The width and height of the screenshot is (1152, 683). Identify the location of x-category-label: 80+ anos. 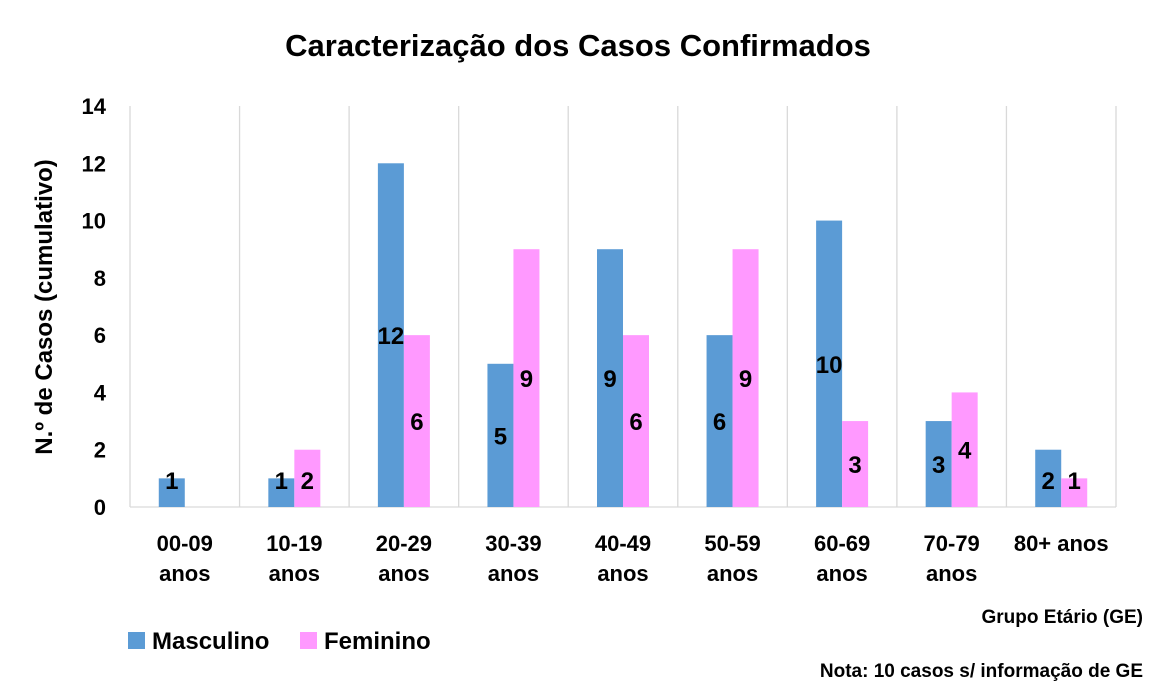
(1061, 543).